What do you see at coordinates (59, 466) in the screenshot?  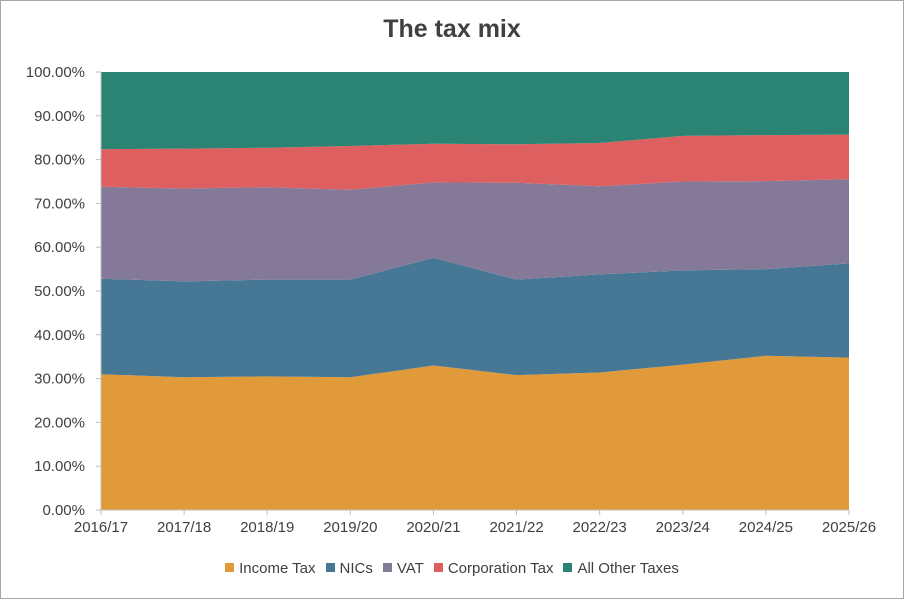 I see `y-tick-label: 10.00%` at bounding box center [59, 466].